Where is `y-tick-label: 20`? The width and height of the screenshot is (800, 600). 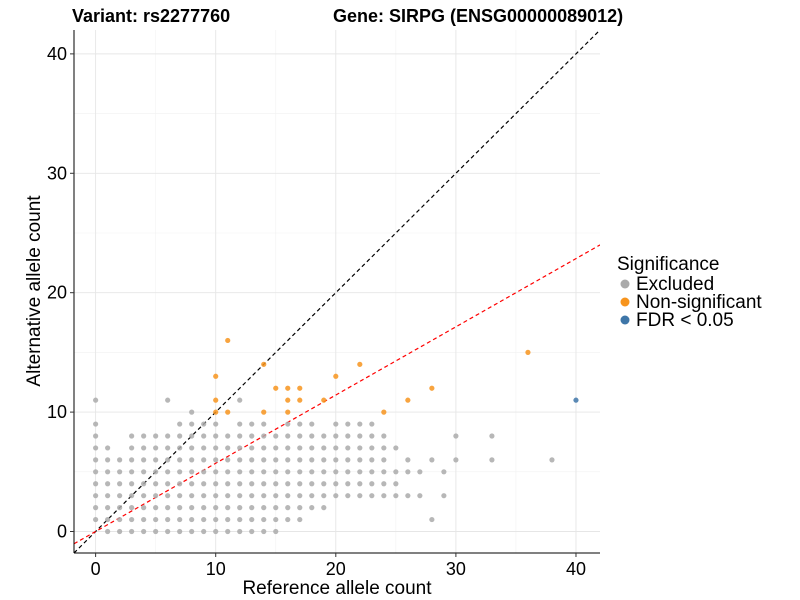
y-tick-label: 20 is located at coordinates (57, 293).